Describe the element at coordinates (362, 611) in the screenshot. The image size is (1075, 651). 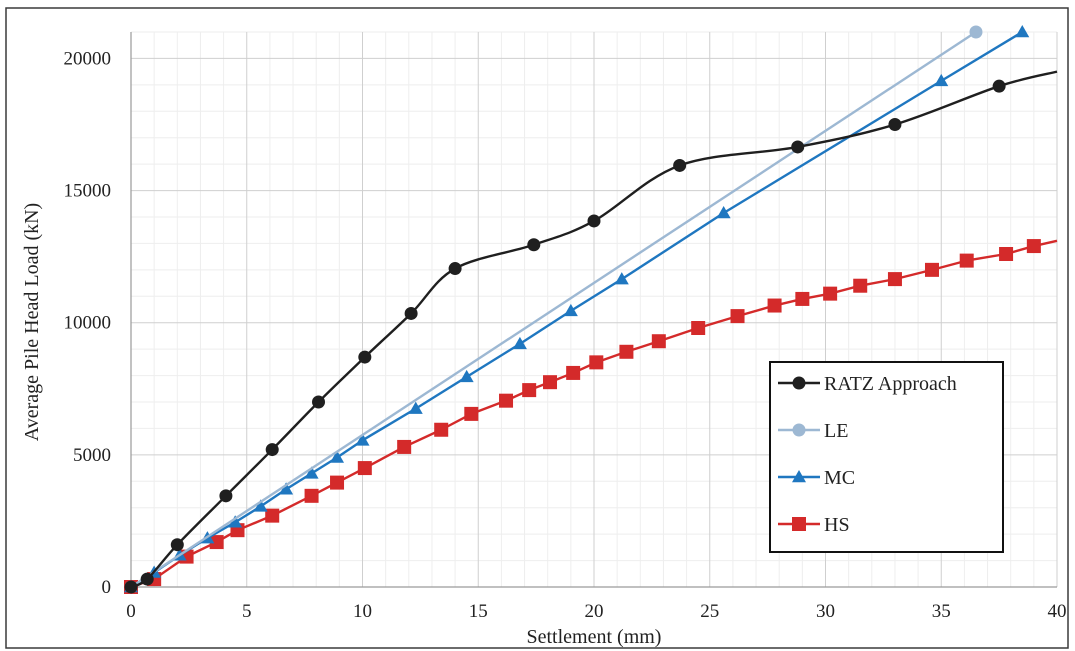
I see `x-tick-label: 10` at that location.